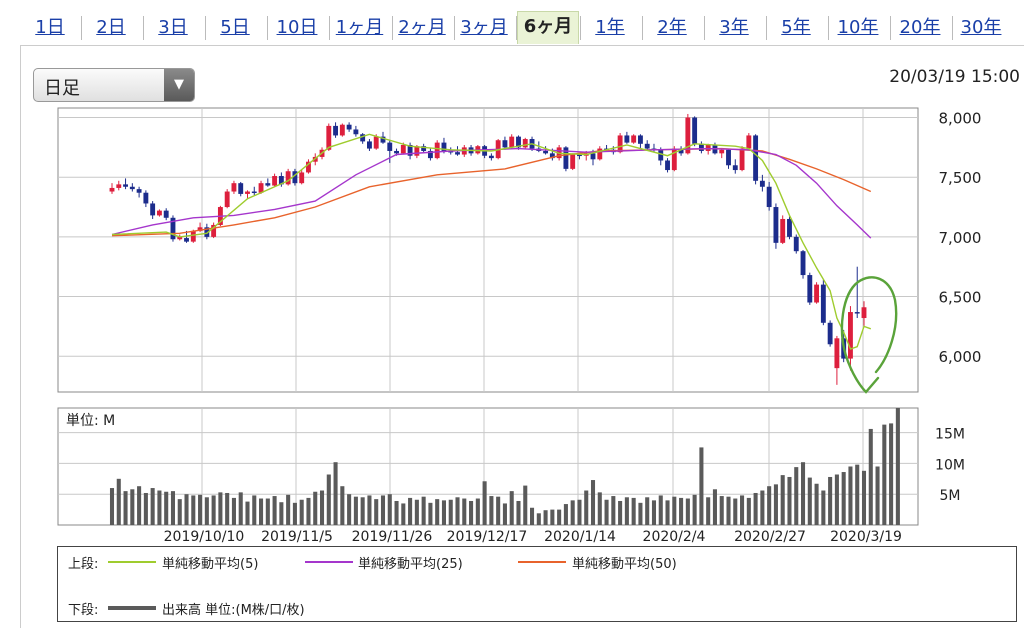  What do you see at coordinates (484, 27) in the screenshot?
I see `tab-3ヶ月: 3ヶ月` at bounding box center [484, 27].